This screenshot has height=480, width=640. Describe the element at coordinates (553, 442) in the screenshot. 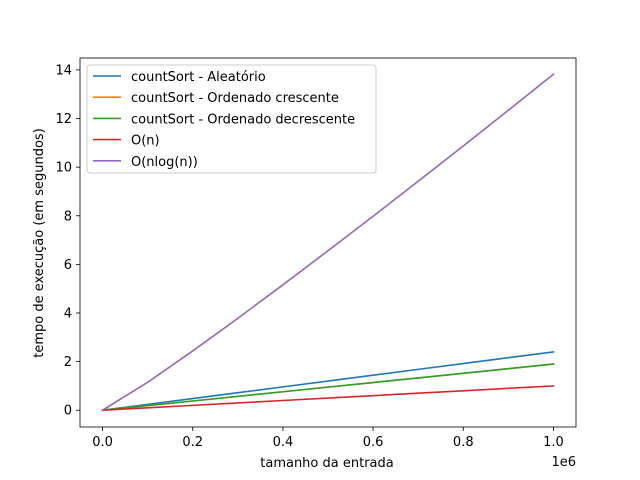

I see `x-tick-label: 1.0` at that location.